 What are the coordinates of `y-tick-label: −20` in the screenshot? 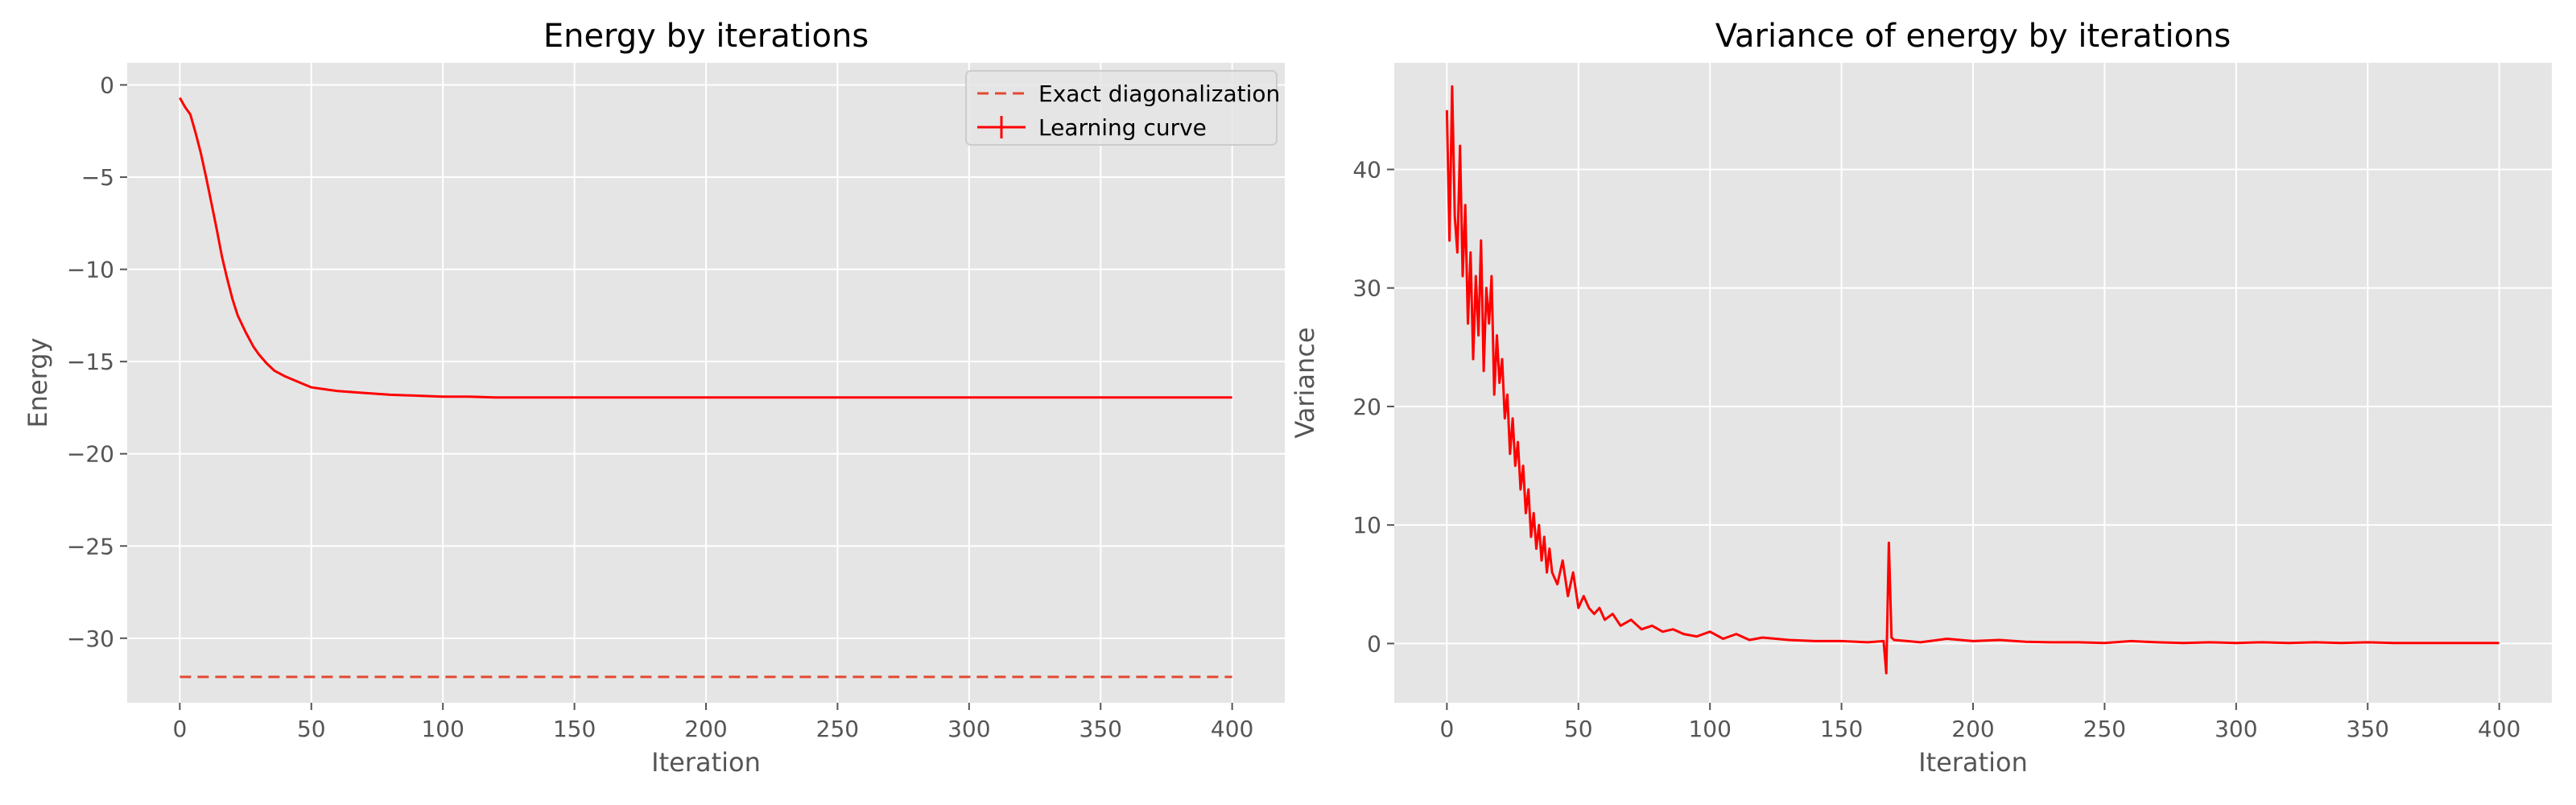 It's located at (90, 454).